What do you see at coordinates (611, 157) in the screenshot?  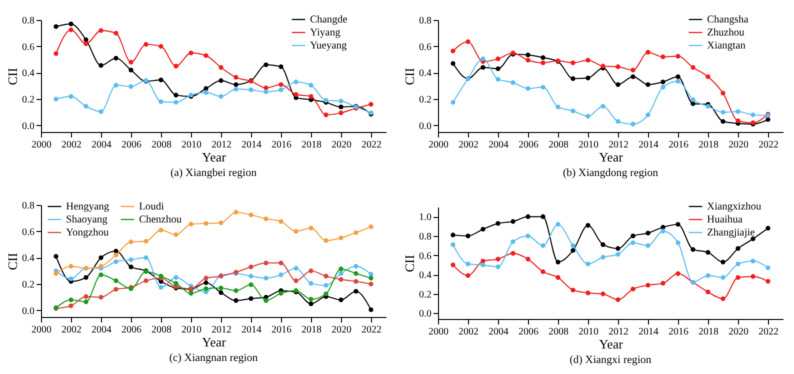 I see `x-axis-title: Year` at bounding box center [611, 157].